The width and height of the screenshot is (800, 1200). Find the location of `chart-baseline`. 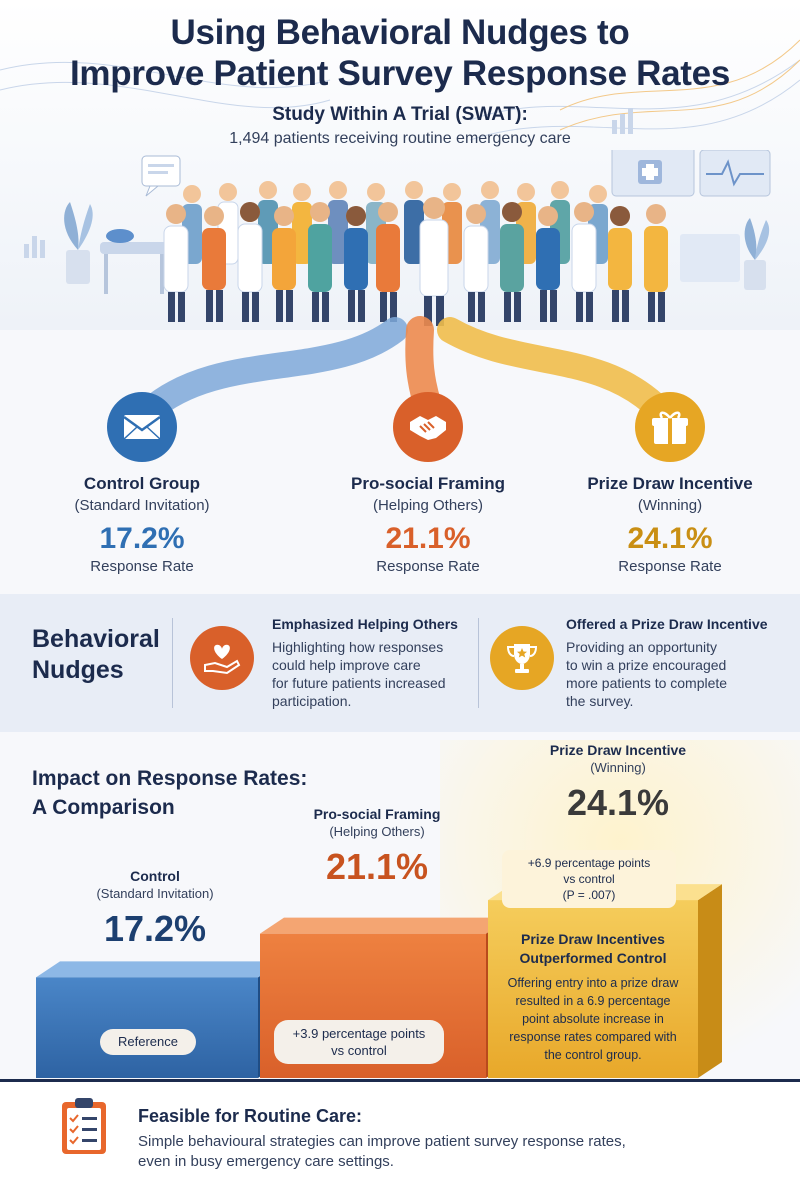

chart-baseline is located at coordinates (400, 1080).